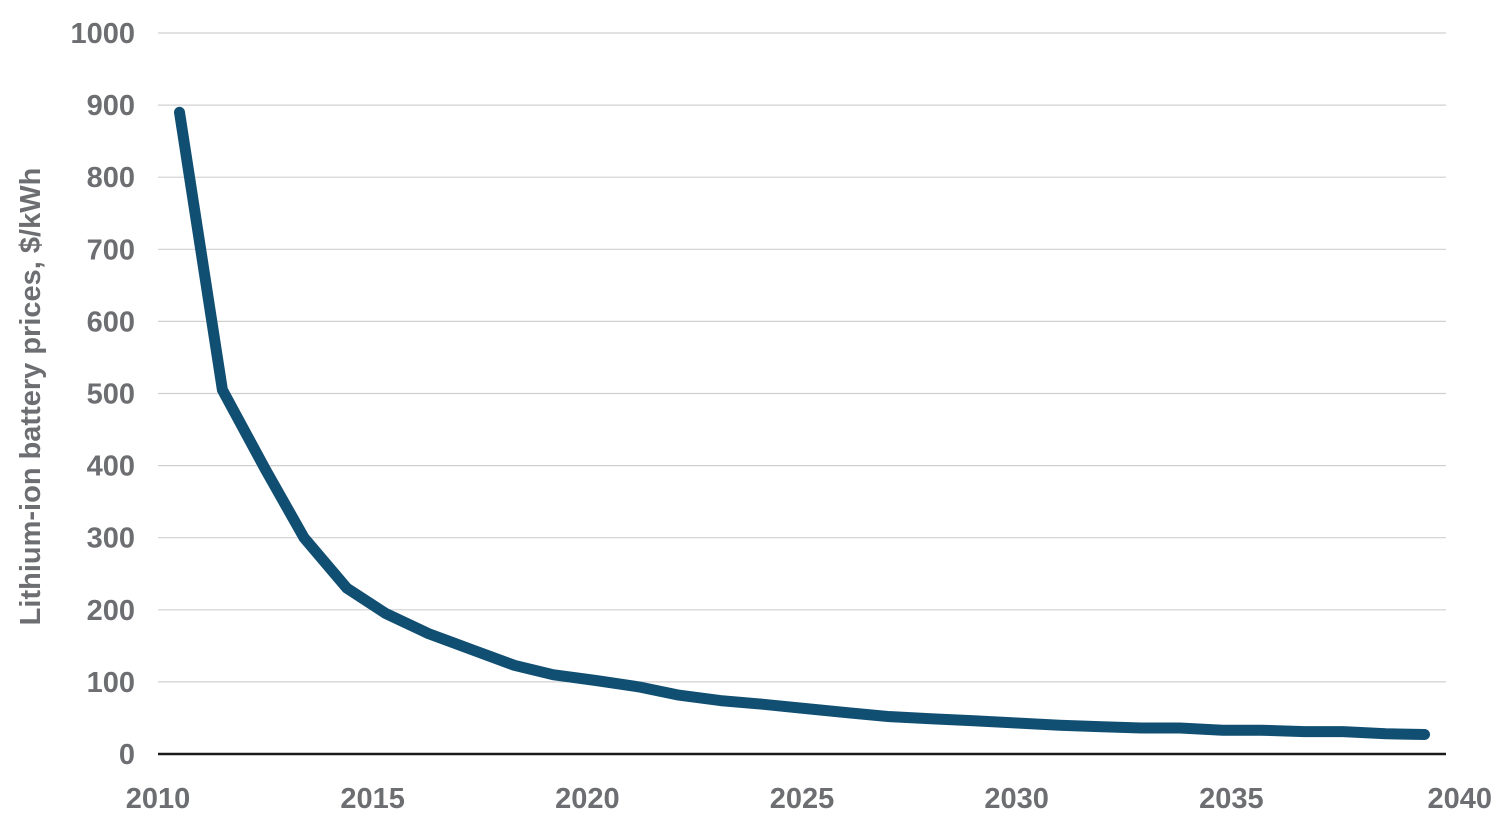  I want to click on y-axis-ticks: 0 100 200 300 400 500 600 700 800 900 1000, so click(102, 394).